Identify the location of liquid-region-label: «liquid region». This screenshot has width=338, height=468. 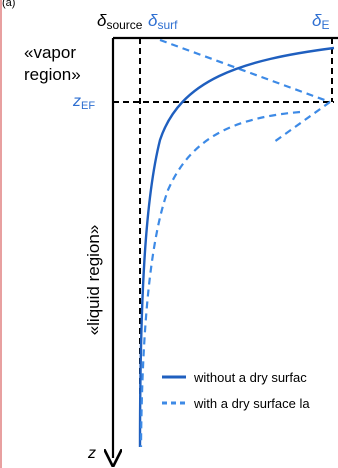
(93, 280).